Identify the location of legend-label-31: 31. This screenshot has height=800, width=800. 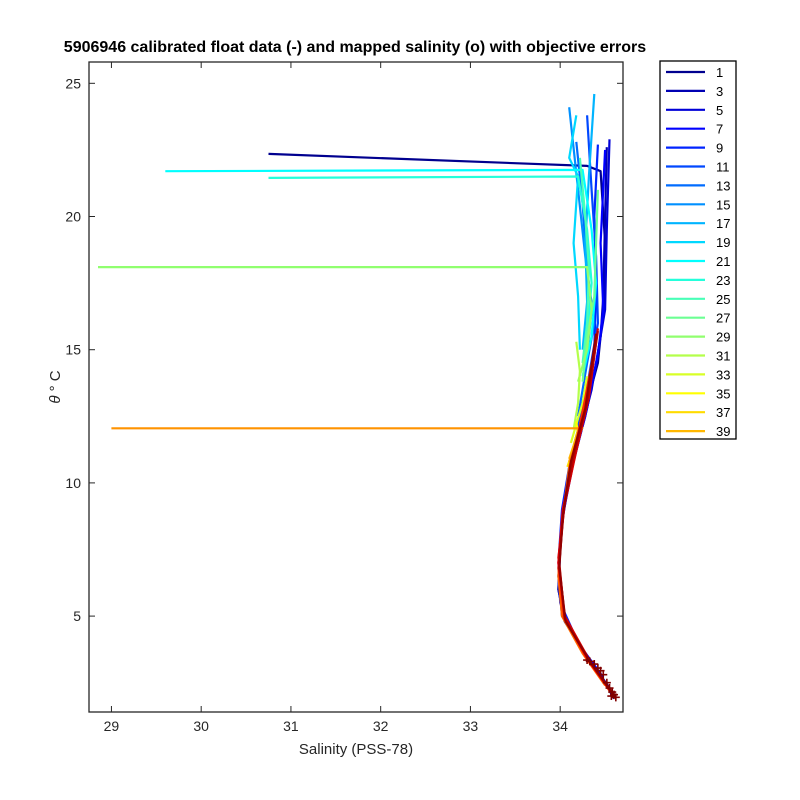
(723, 356).